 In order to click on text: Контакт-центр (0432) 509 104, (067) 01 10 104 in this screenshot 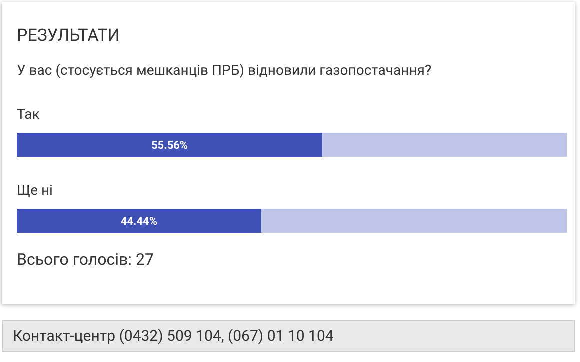, I will do `click(288, 336)`.